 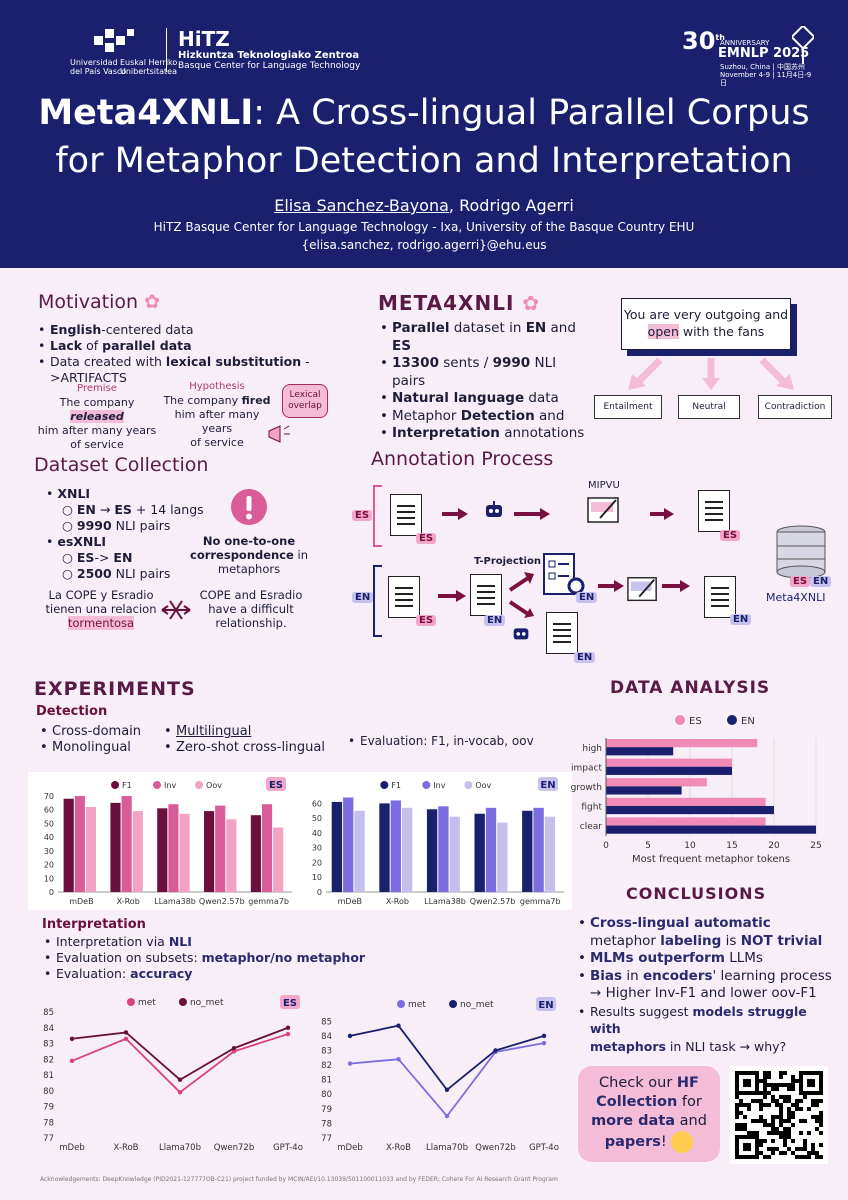 I want to click on legend-label: met, so click(x=147, y=1003).